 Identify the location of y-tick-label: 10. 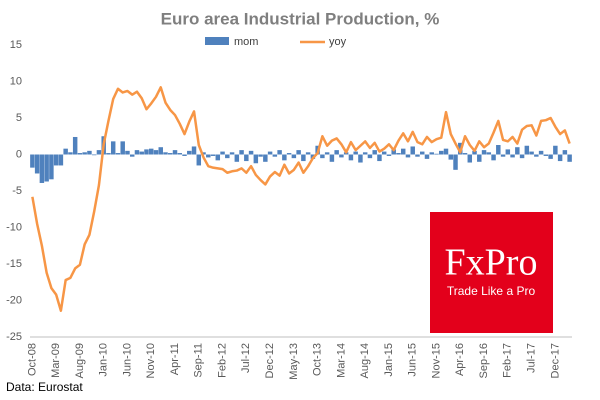
(16, 81).